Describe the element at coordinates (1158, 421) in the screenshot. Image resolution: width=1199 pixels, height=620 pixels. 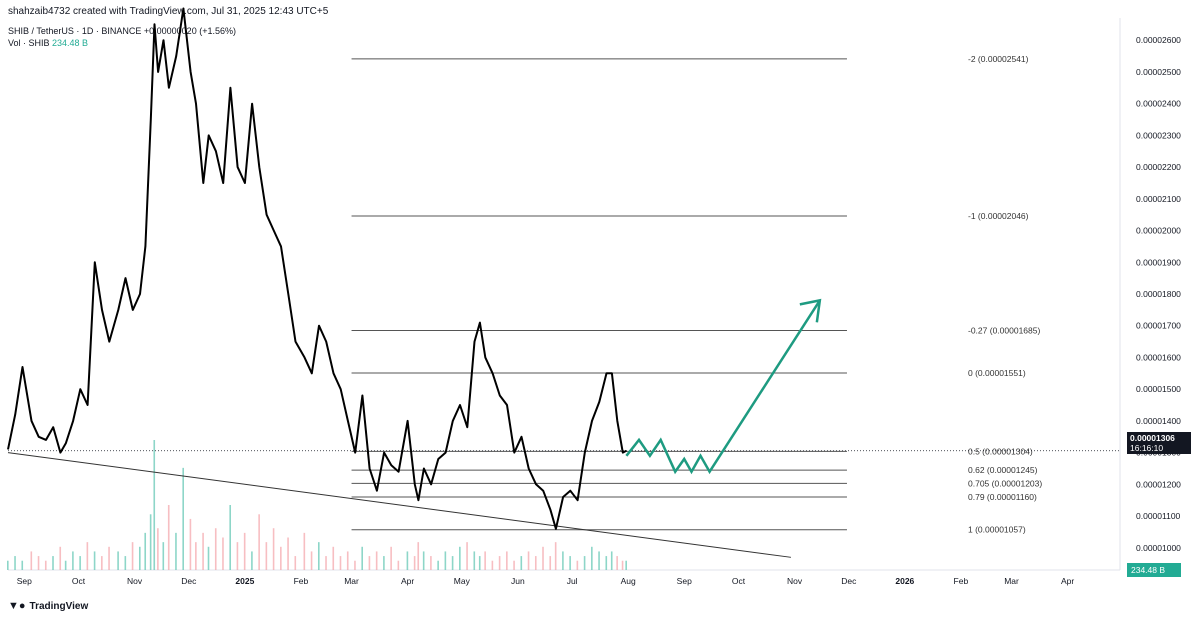
I see `y-tick-label: 0.00001400` at that location.